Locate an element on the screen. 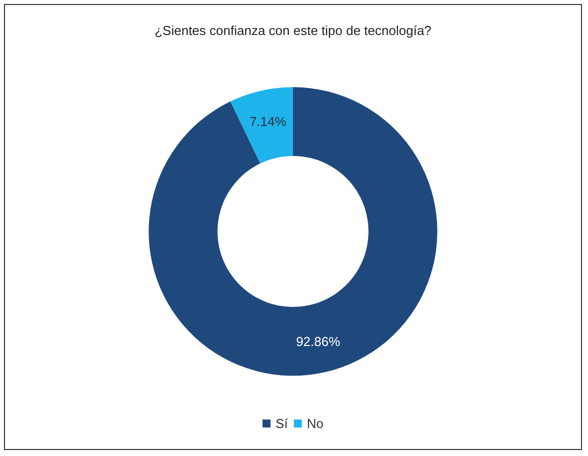  legend-label: Sí is located at coordinates (282, 423).